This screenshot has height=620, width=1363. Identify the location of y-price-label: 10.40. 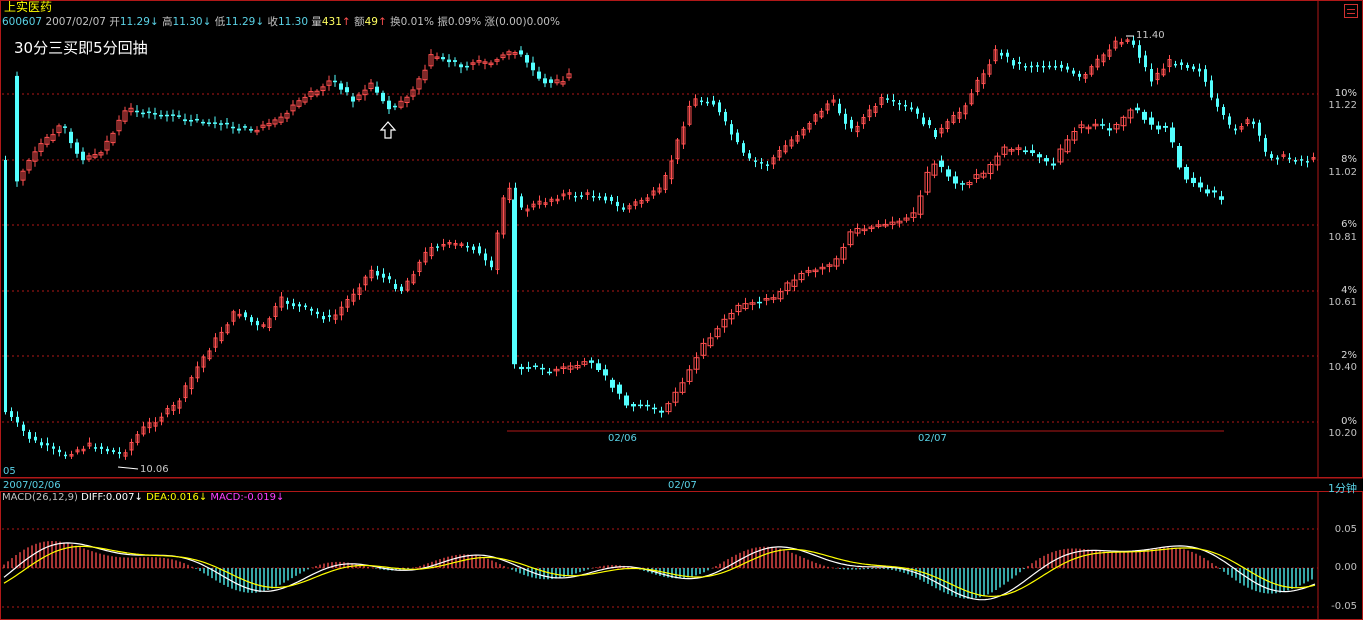
(1342, 367).